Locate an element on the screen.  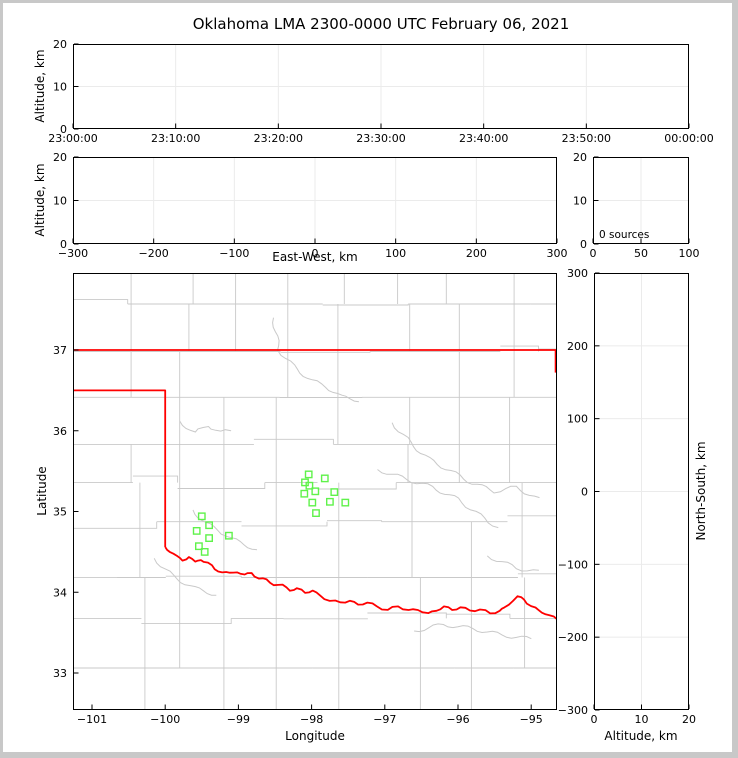
y-axis-label-time-panel: Altitude, km is located at coordinates (40, 86).